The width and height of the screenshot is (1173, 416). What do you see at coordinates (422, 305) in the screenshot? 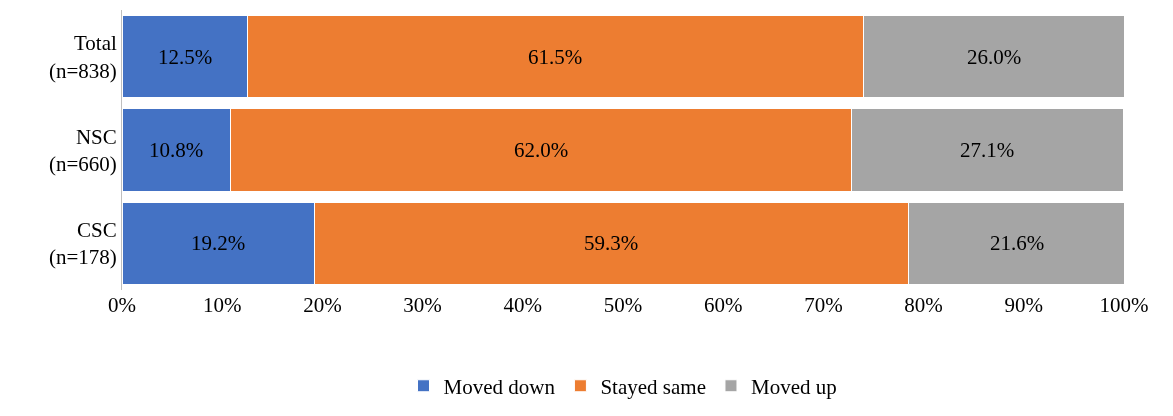
I see `x-tick-label: 30%` at bounding box center [422, 305].